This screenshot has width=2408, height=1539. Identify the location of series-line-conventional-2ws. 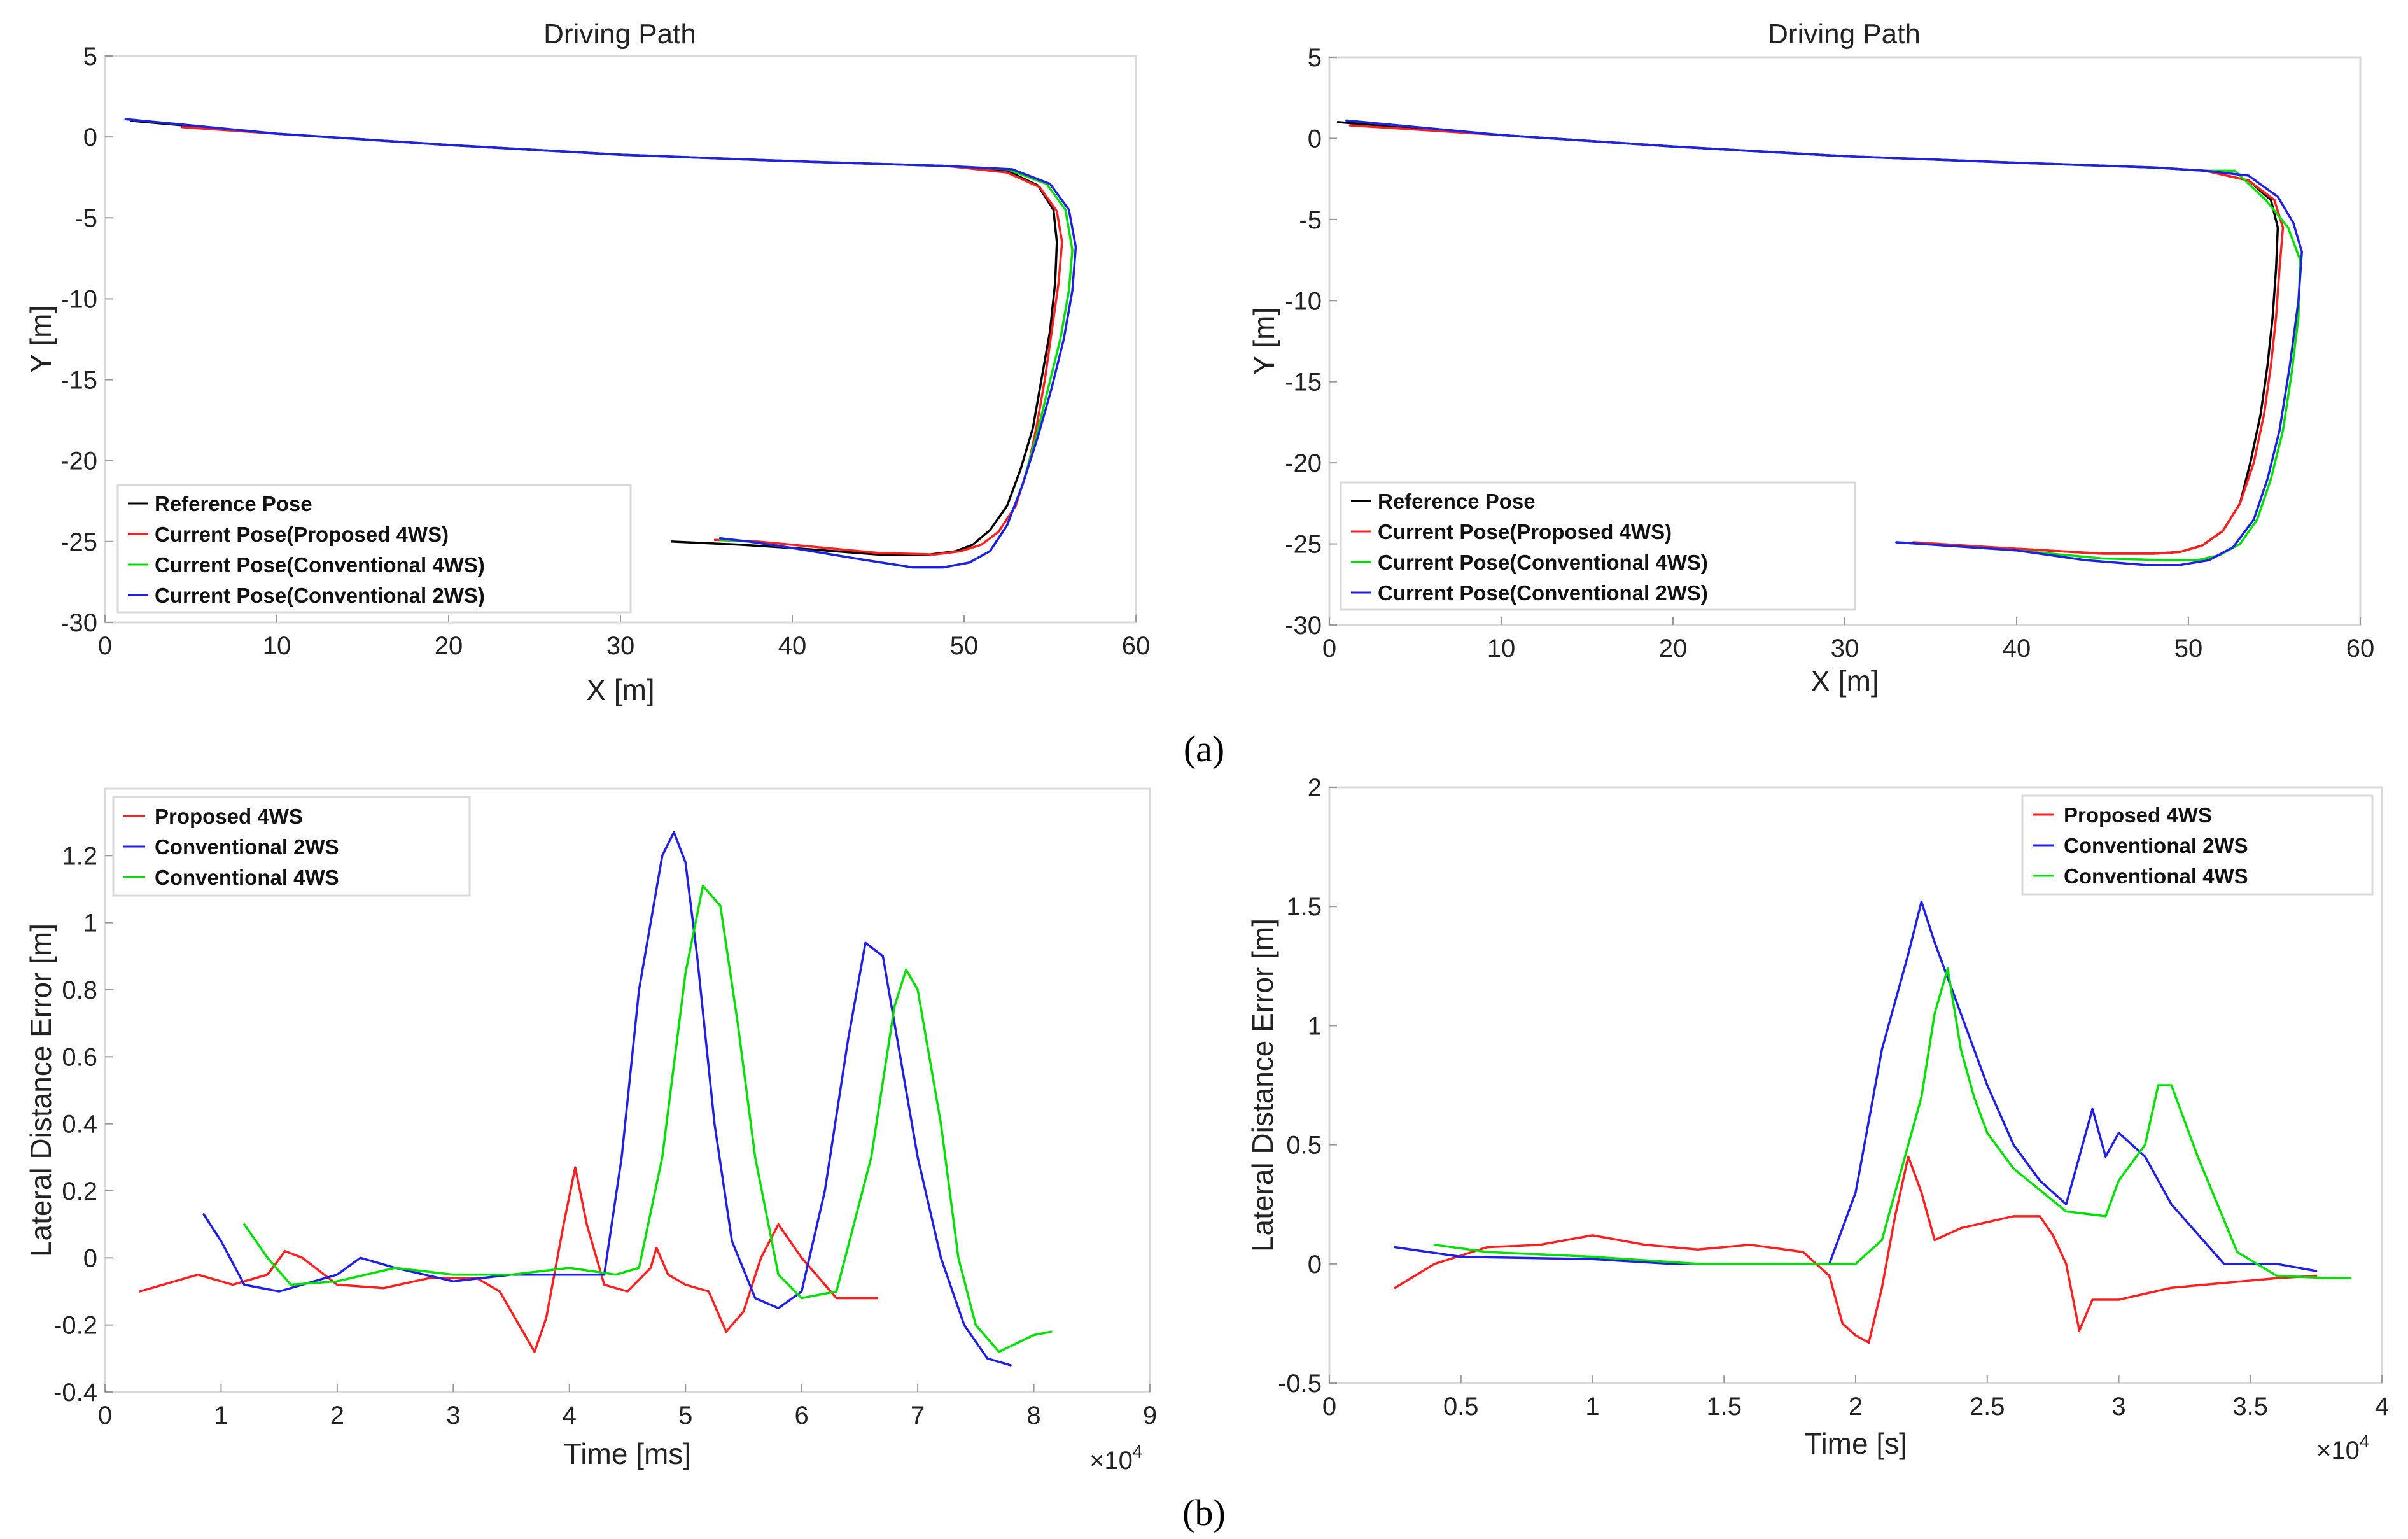
(607, 1099).